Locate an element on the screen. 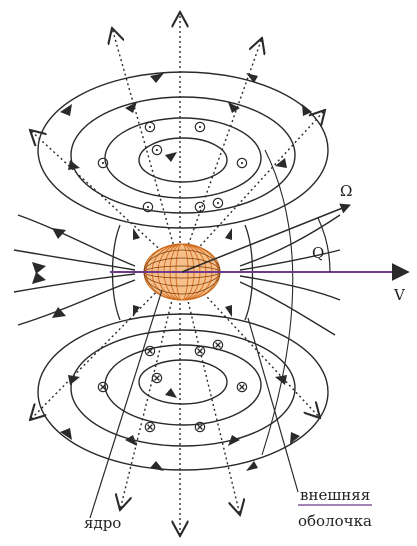 The image size is (417, 546). core-label: ядро is located at coordinates (102, 523).